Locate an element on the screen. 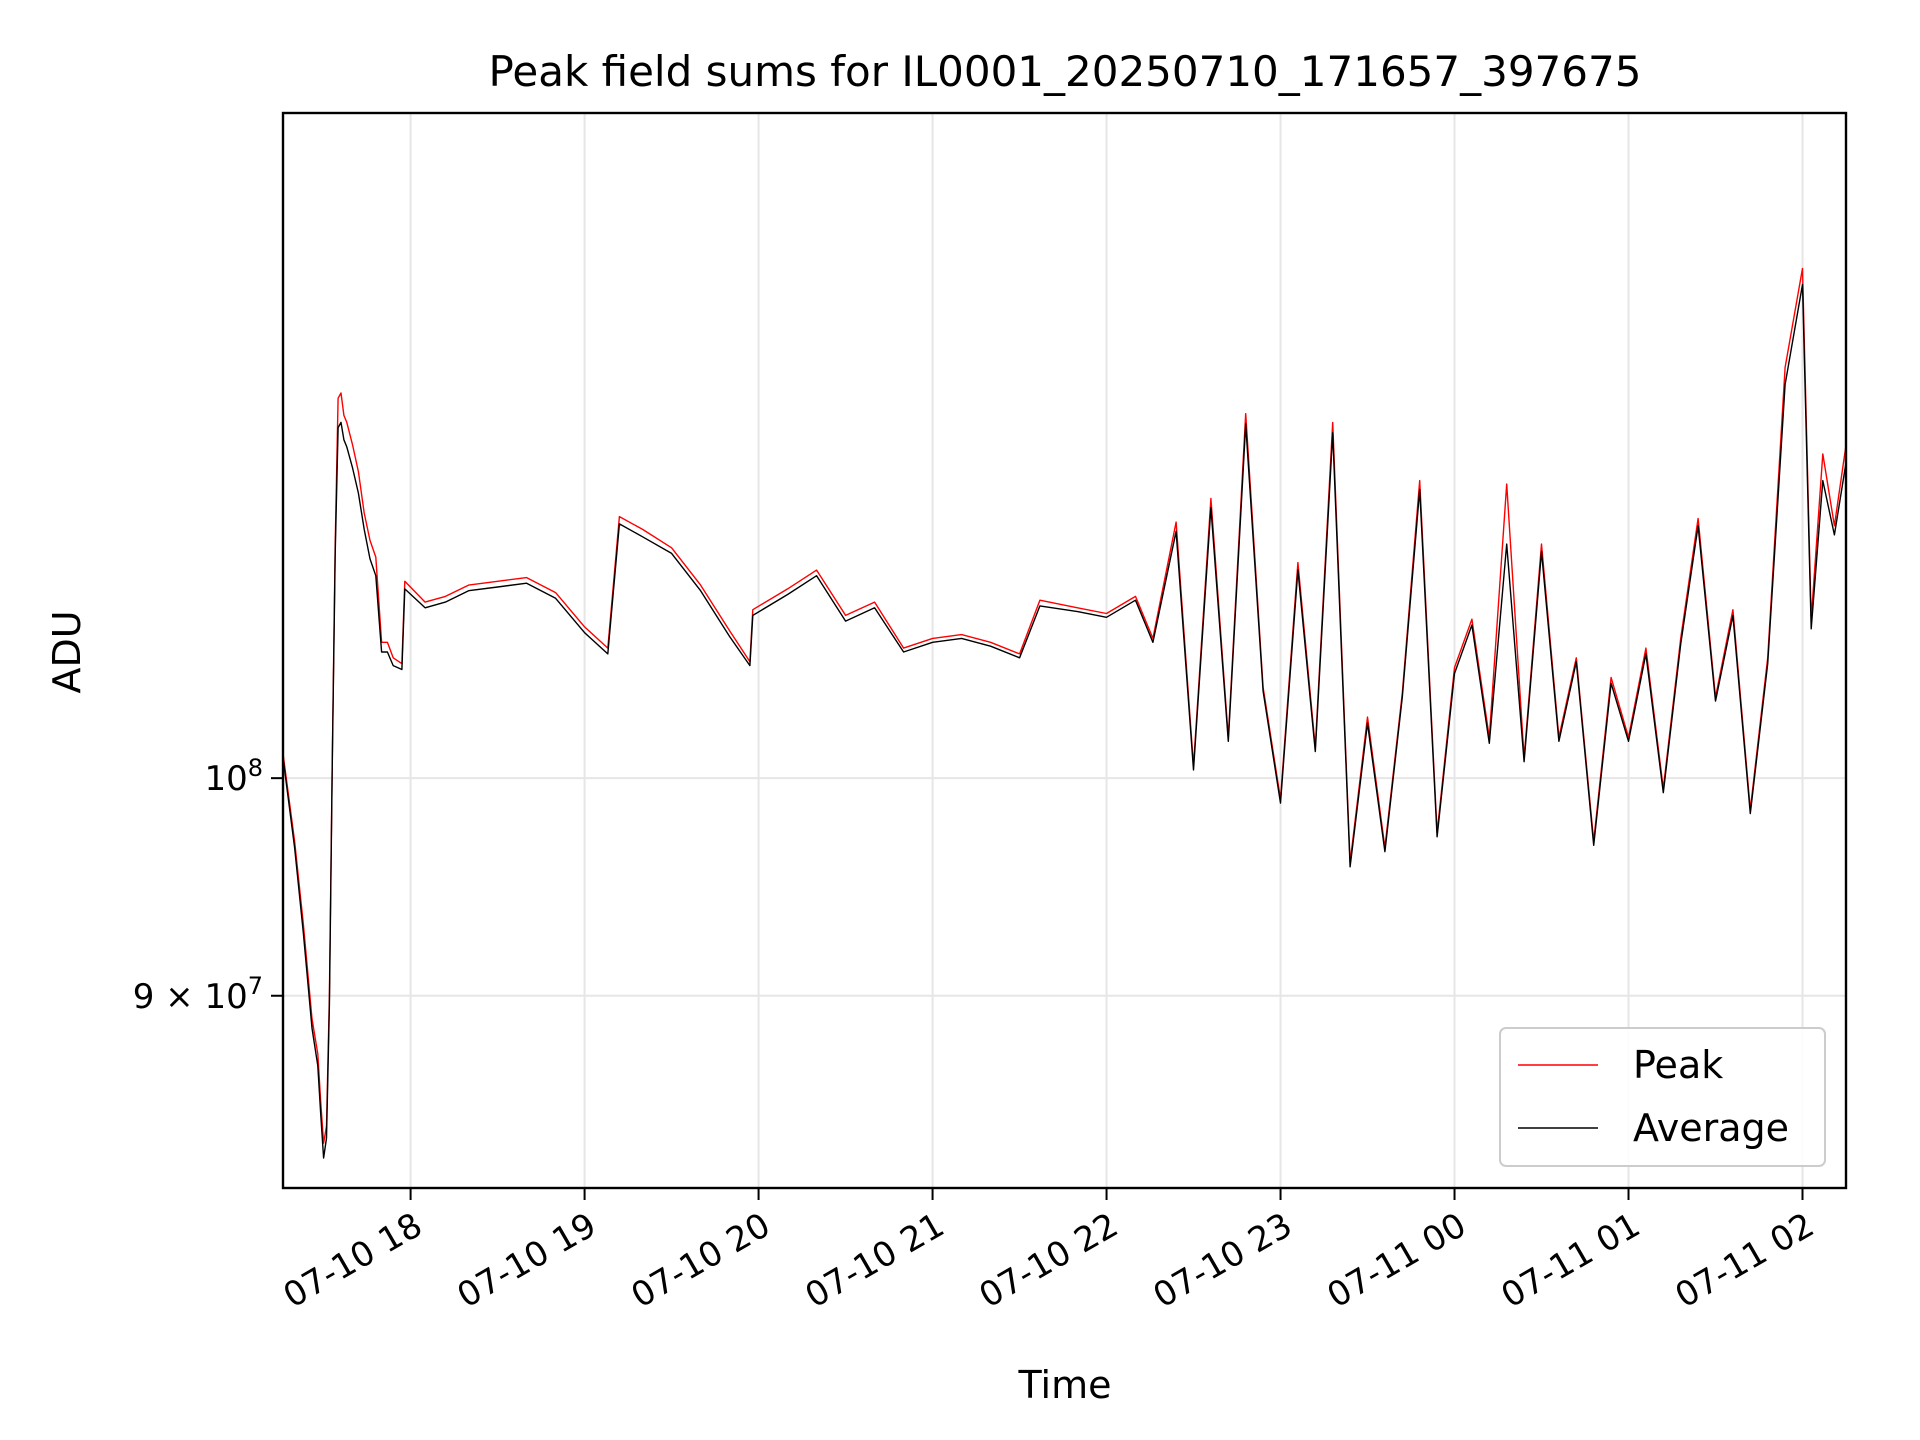 The width and height of the screenshot is (1920, 1440). x-axis-label: Time is located at coordinates (1065, 1385).